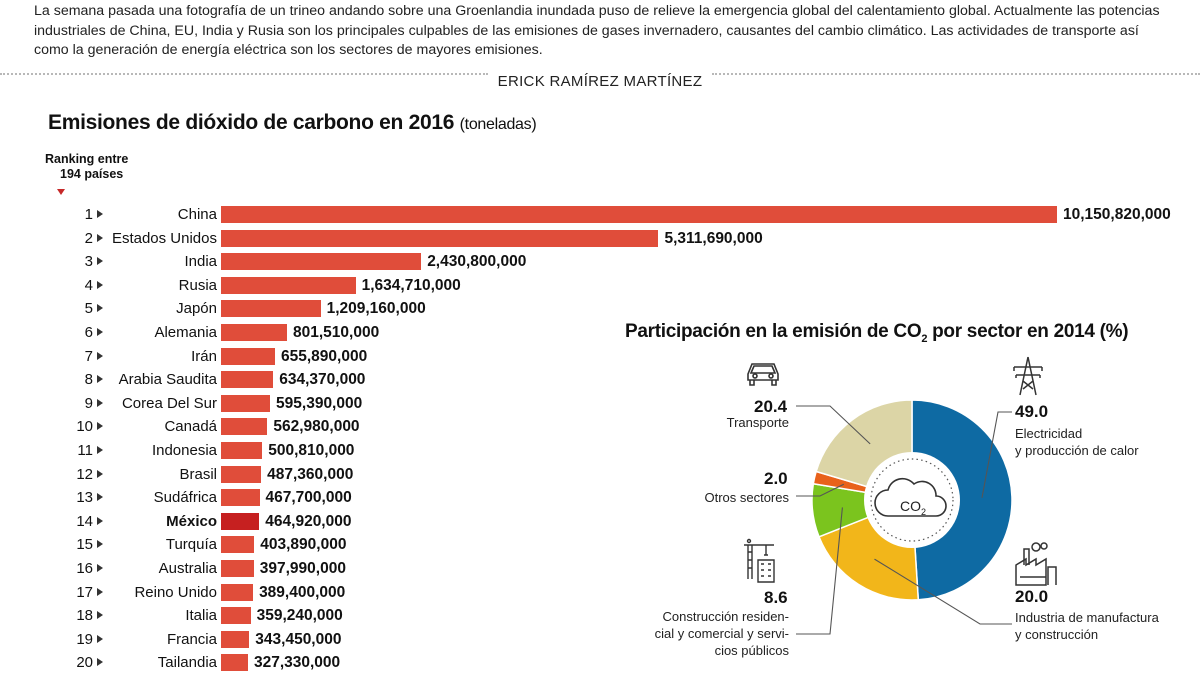 The image size is (1200, 675). Describe the element at coordinates (600, 592) in the screenshot. I see `bar-row: 17 Reino Unido 389,400,000` at that location.